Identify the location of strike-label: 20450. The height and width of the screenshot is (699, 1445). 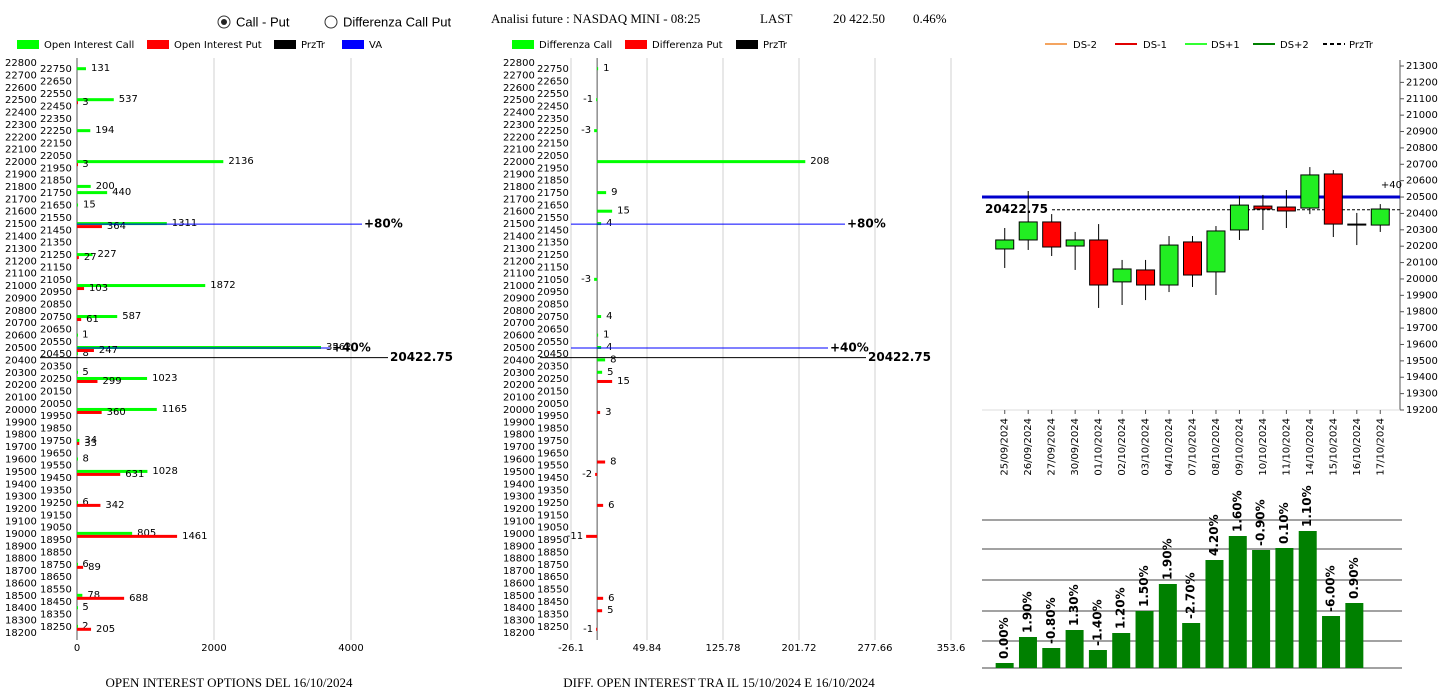
(56, 354).